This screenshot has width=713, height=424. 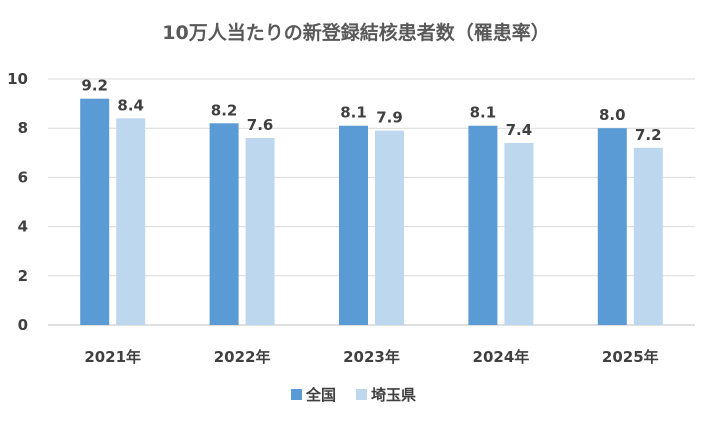 I want to click on legend-label: 全国, so click(x=320, y=395).